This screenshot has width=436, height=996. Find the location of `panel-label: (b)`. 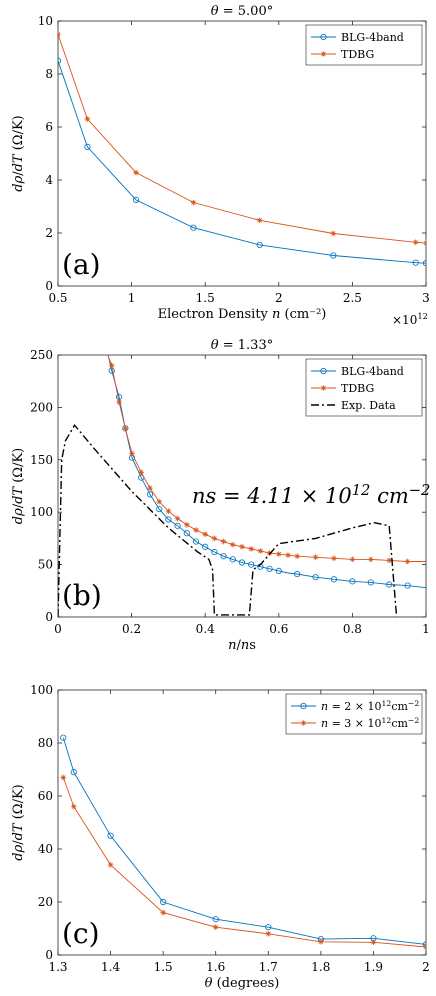

panel-label: (b) is located at coordinates (82, 595).